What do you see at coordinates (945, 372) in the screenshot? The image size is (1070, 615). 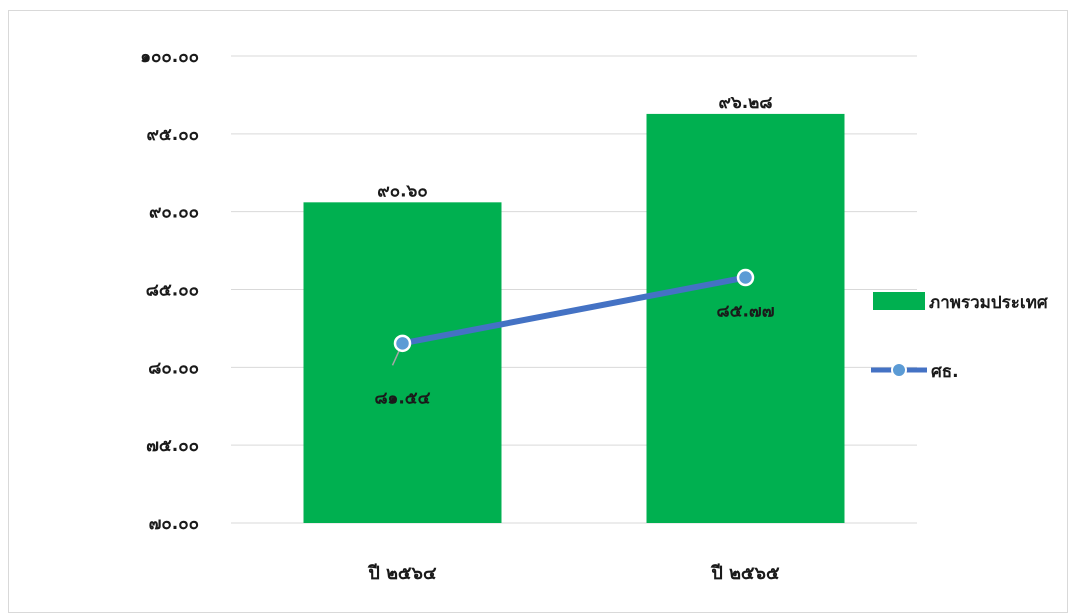 I see `legend-label-line: ศธ.` at bounding box center [945, 372].